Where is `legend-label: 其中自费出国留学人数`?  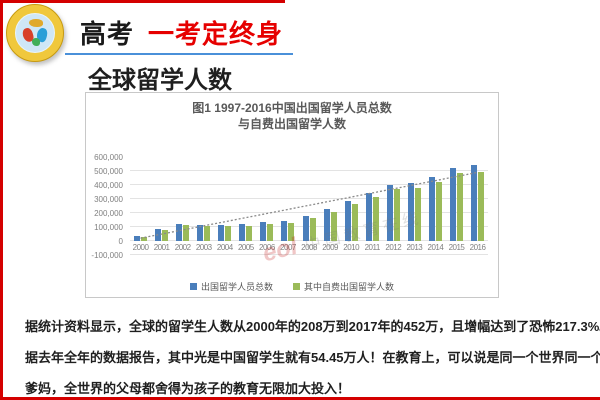
legend-label: 其中自费出国留学人数 is located at coordinates (349, 287).